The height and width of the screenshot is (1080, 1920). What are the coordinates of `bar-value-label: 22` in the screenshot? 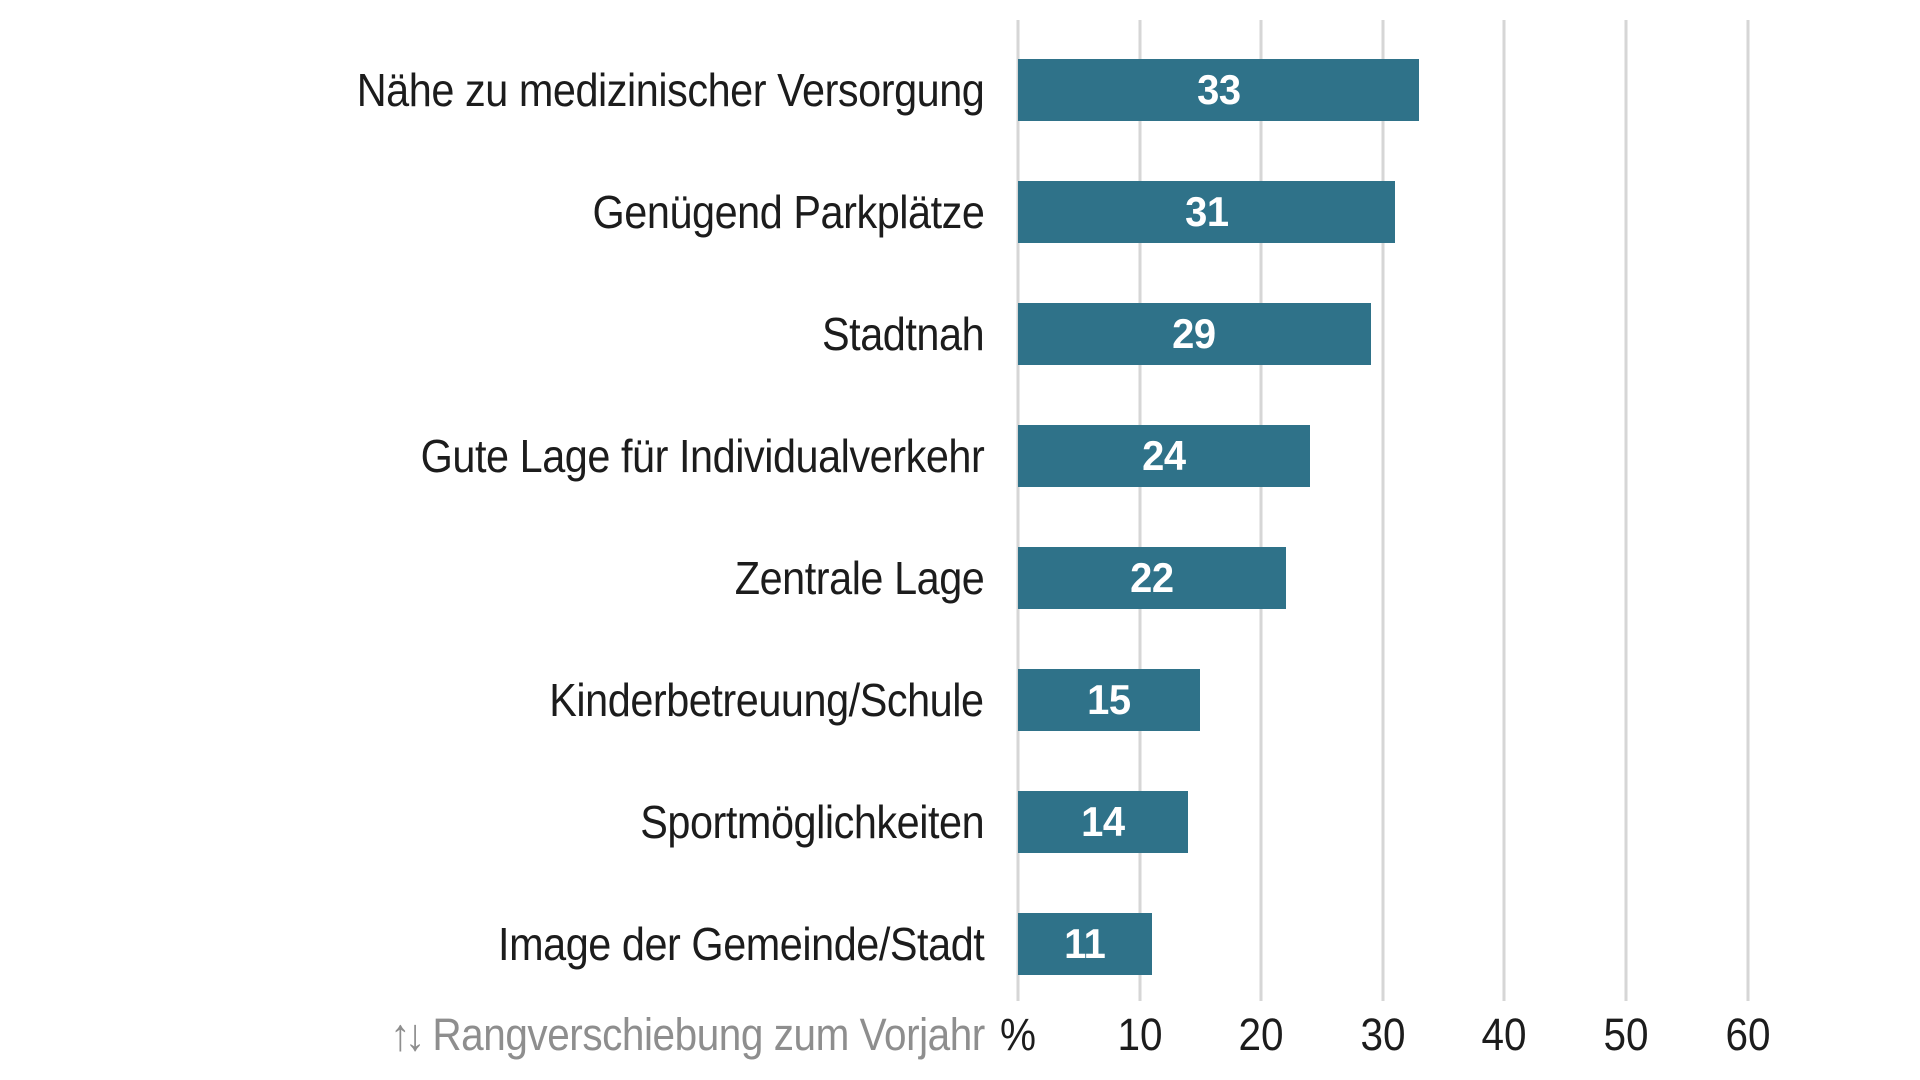 It's located at (1152, 577).